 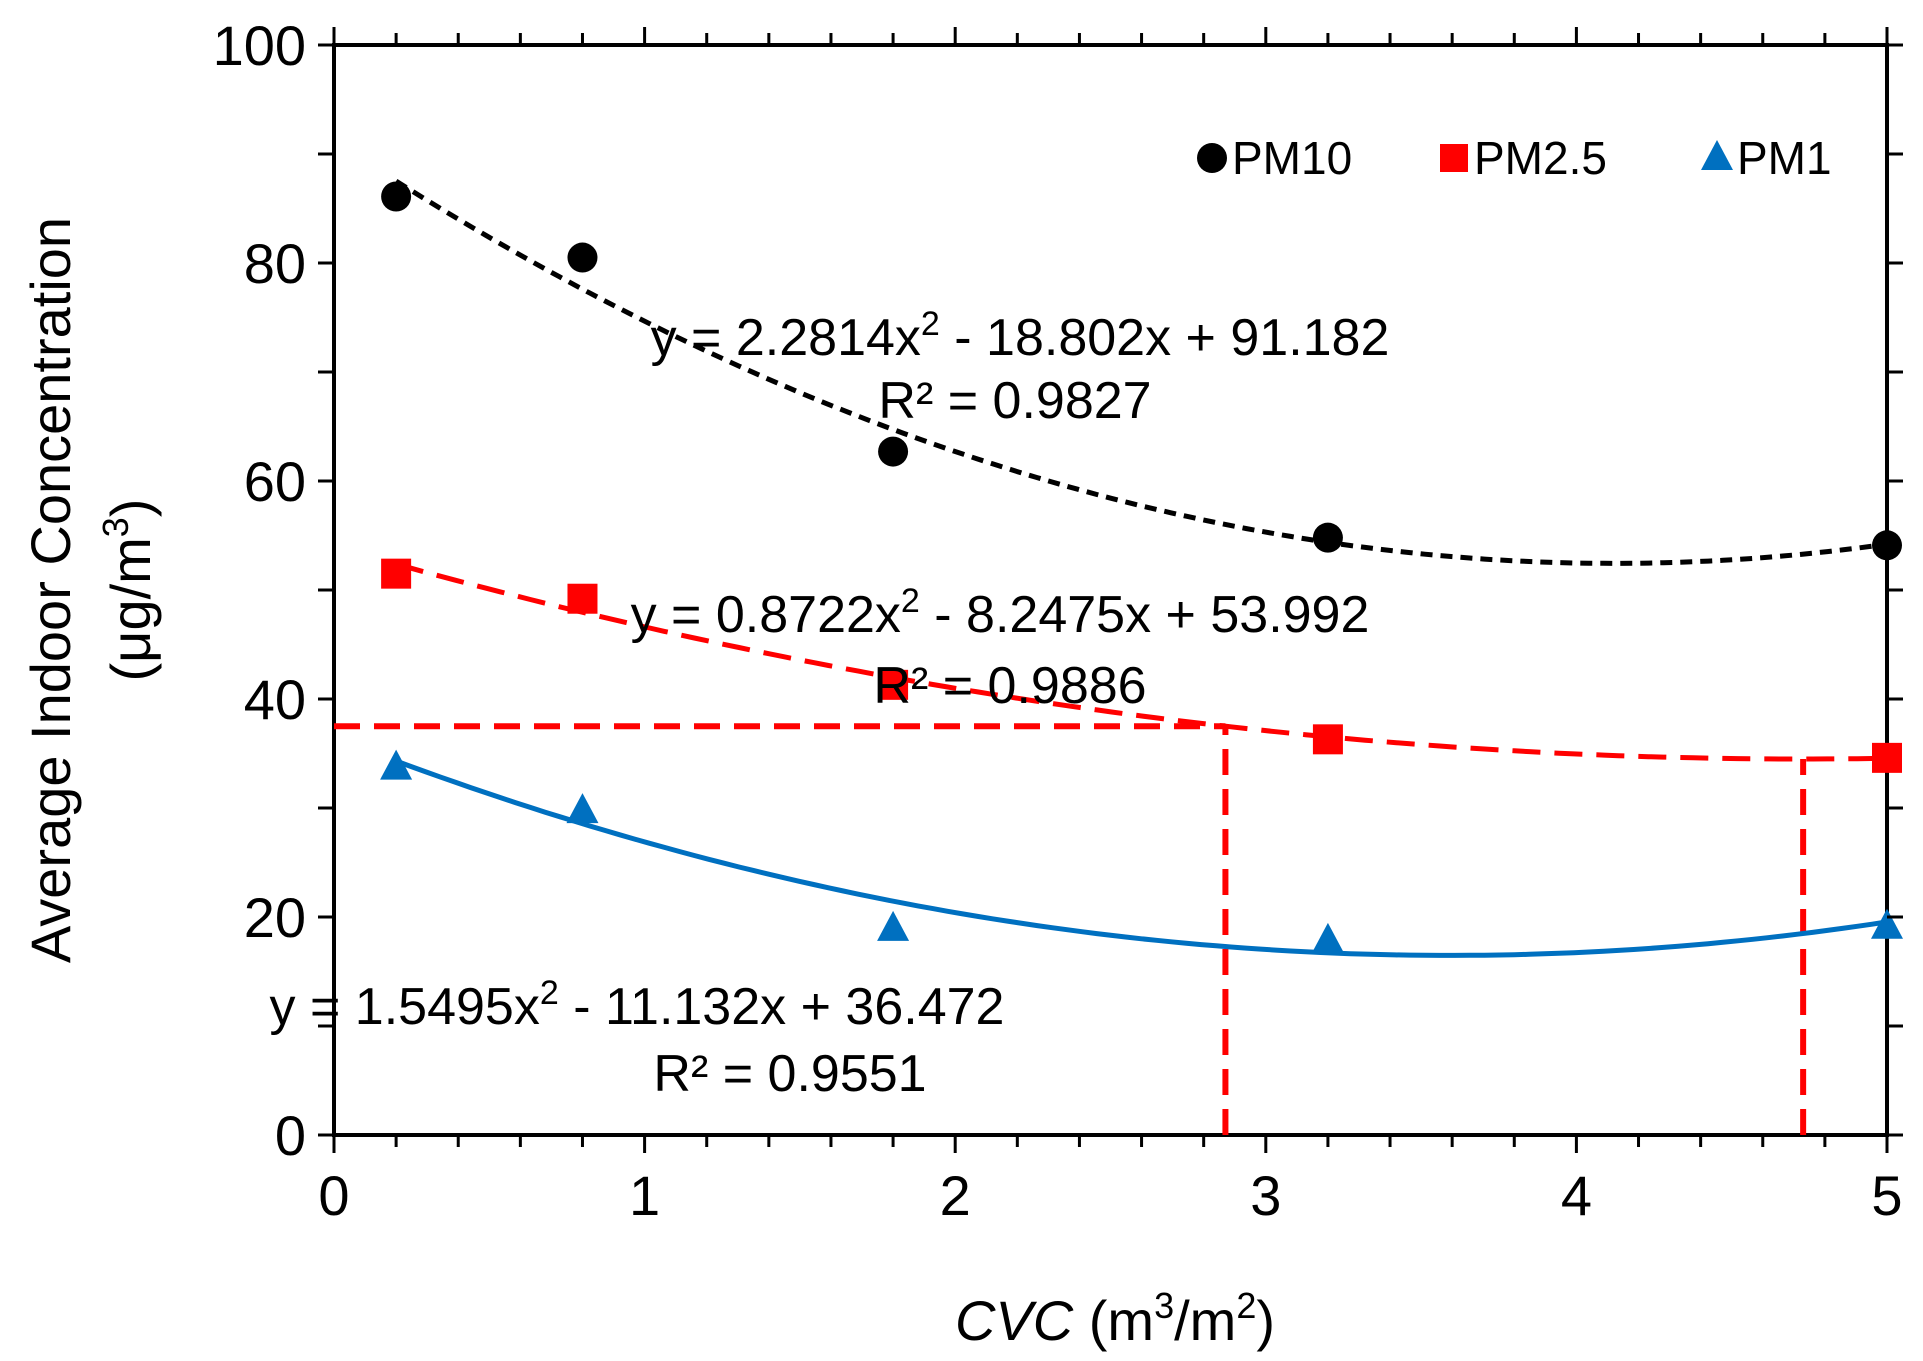 What do you see at coordinates (1009, 686) in the screenshot?
I see `pm25-r2: R² = 0.9886` at bounding box center [1009, 686].